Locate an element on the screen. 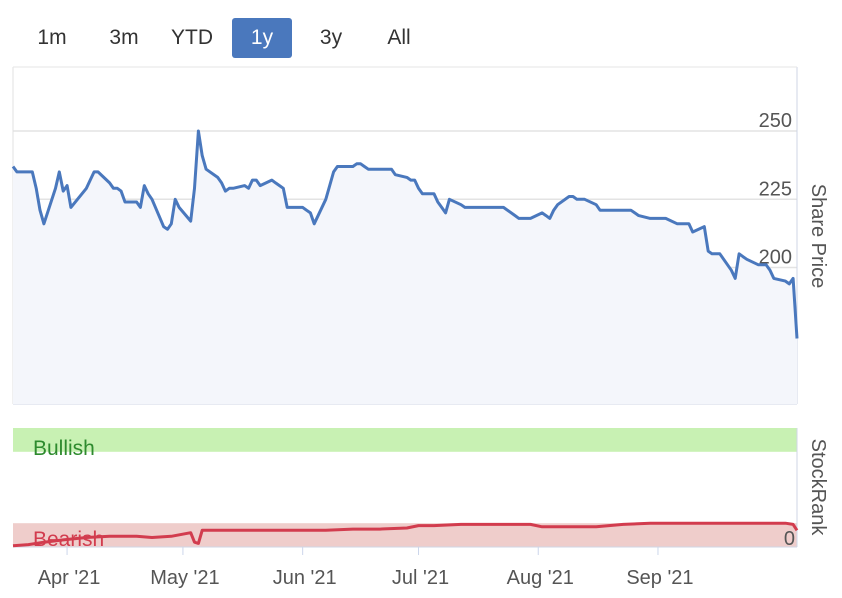 The height and width of the screenshot is (598, 842). price-tick-label: 200 is located at coordinates (775, 258).